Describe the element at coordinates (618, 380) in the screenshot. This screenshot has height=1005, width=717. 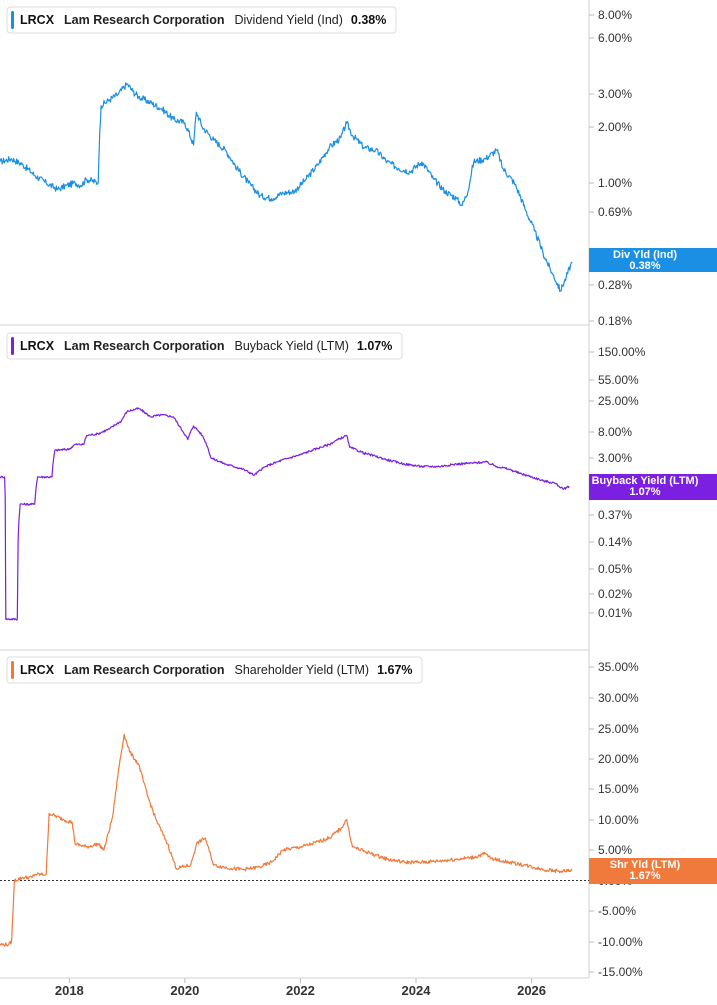
I see `y-tick-label: 55.00%` at that location.